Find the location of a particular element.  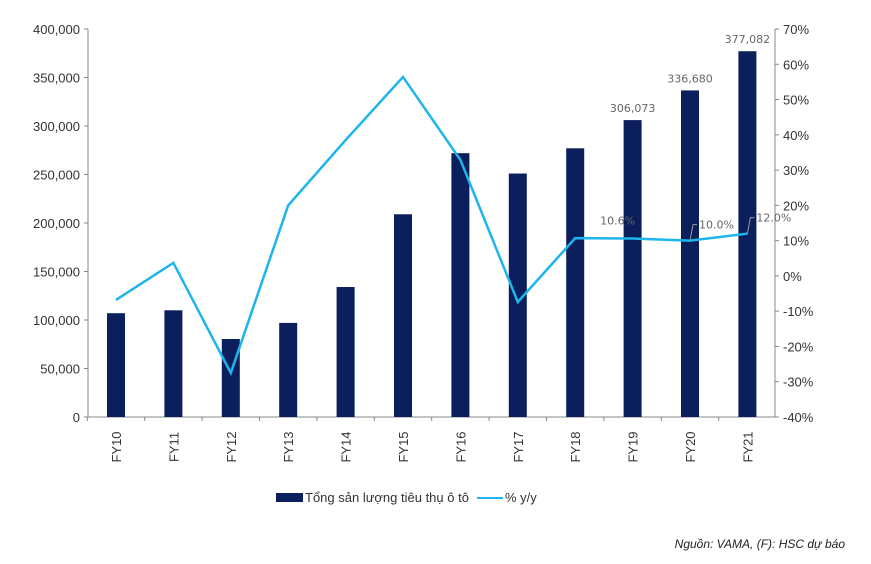

x-tick-label: FY11 is located at coordinates (173, 447).